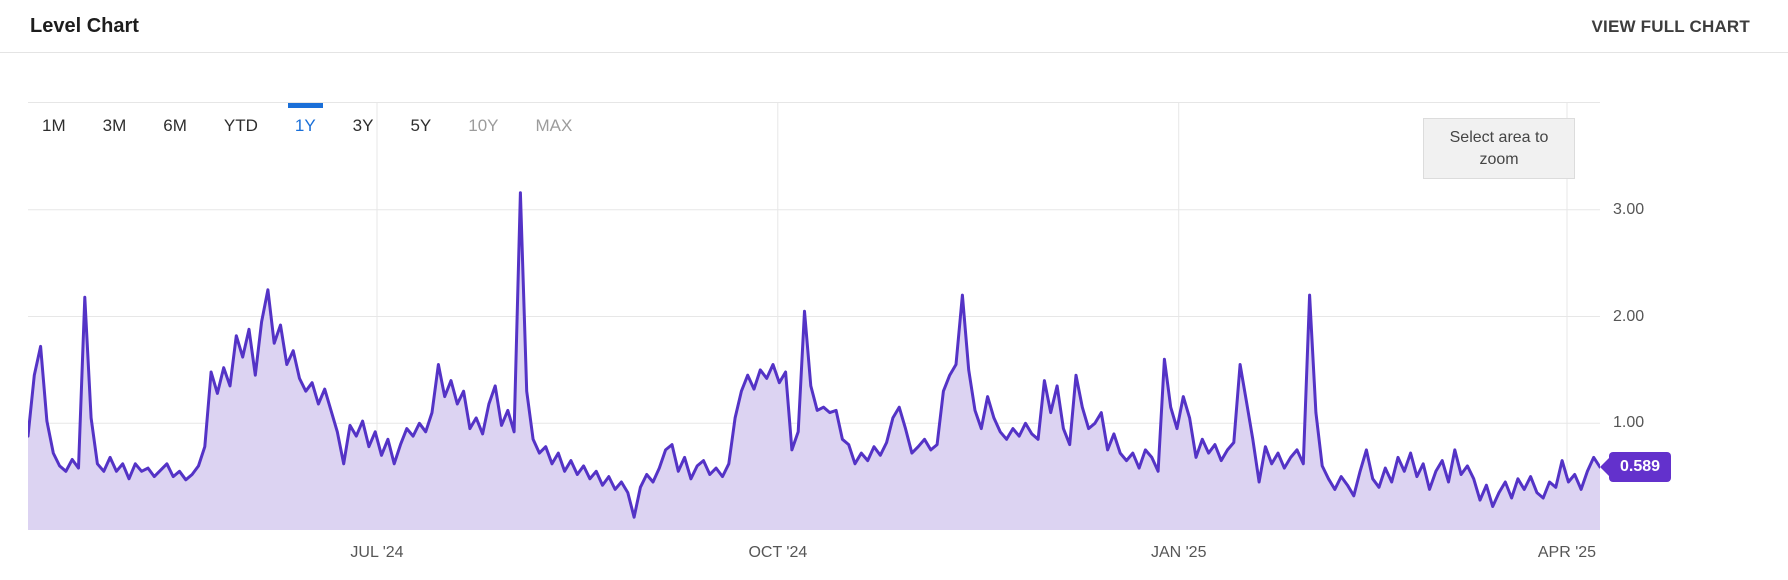 This screenshot has height=580, width=1788. I want to click on range-button-10y: 10Y, so click(483, 125).